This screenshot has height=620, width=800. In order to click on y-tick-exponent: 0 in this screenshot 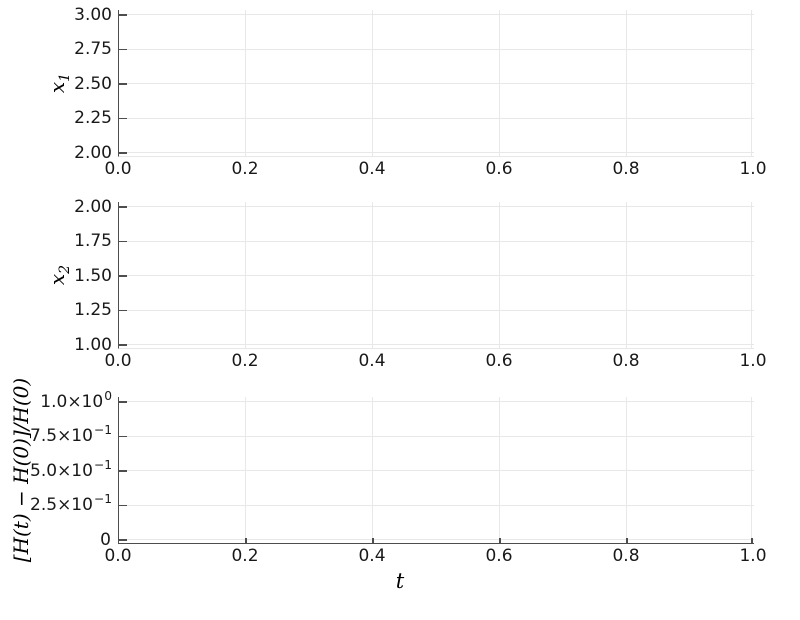, I will do `click(108, 395)`.